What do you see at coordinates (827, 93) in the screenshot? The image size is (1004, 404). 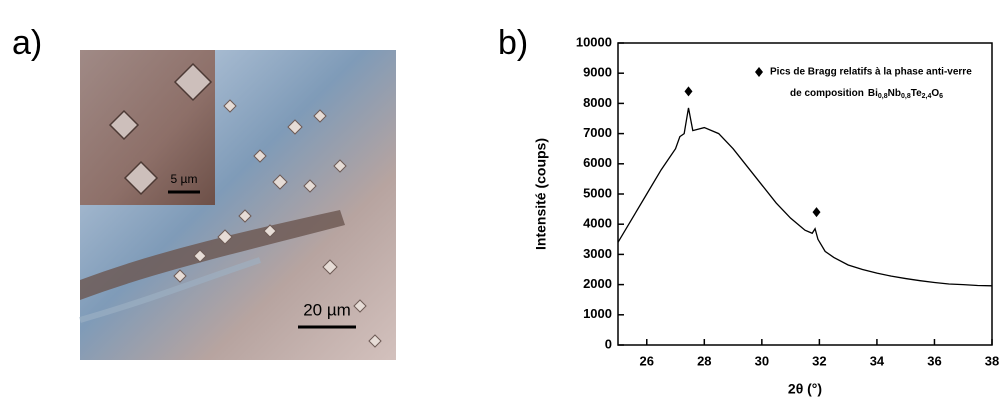 I see `legend-prefix: de composition` at bounding box center [827, 93].